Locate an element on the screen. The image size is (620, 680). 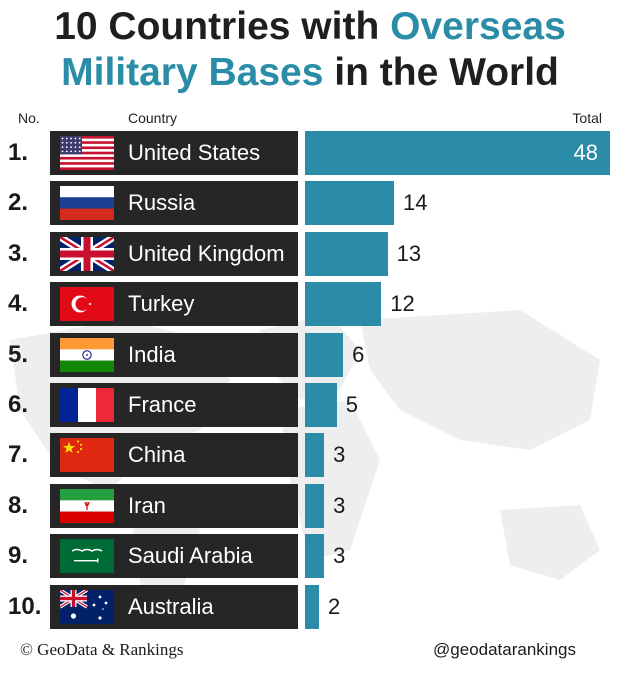
rank-label: 1. is located at coordinates (18, 152).